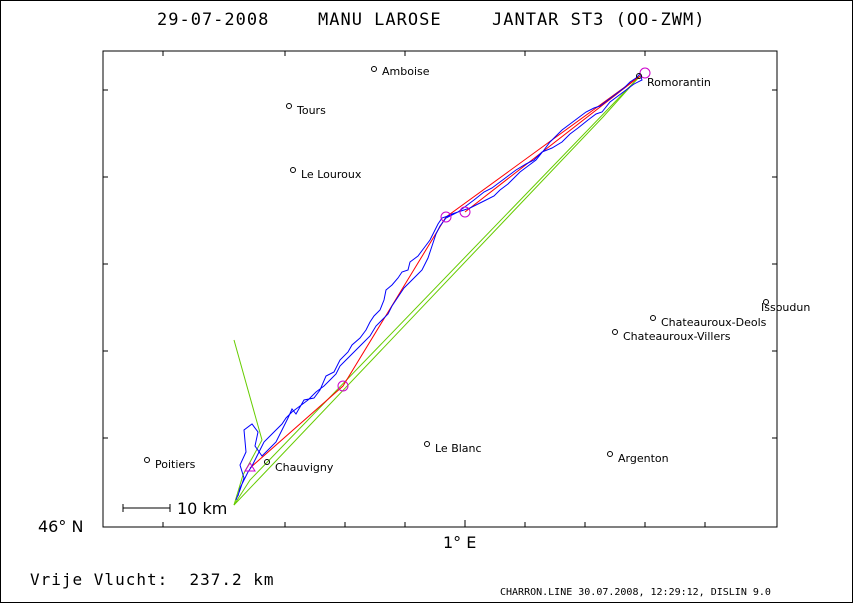 This screenshot has width=853, height=603. Describe the element at coordinates (679, 82) in the screenshot. I see `town-romorantin: Romorantin` at that location.